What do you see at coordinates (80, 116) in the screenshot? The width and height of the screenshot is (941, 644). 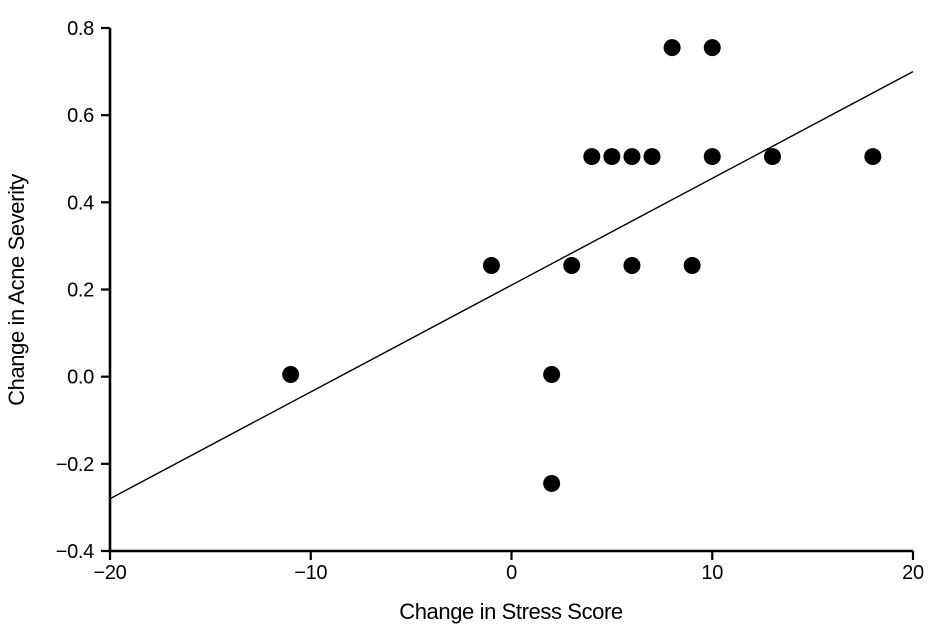 I see `y-tick-label: 0.6` at bounding box center [80, 116].